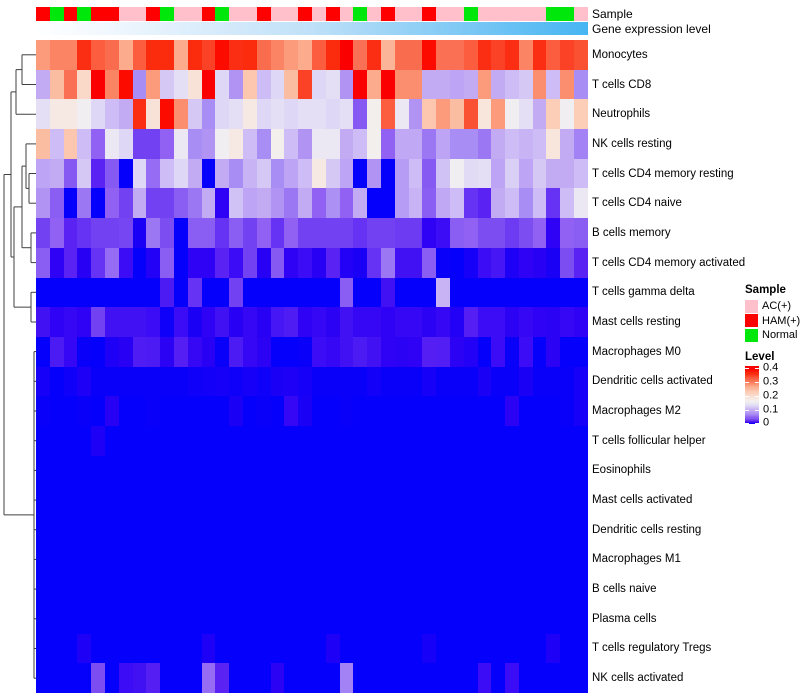 The width and height of the screenshot is (800, 700). What do you see at coordinates (772, 389) in the screenshot?
I see `legend-level-block: Level 0.4 0.3 0.2 0.1 0` at bounding box center [772, 389].